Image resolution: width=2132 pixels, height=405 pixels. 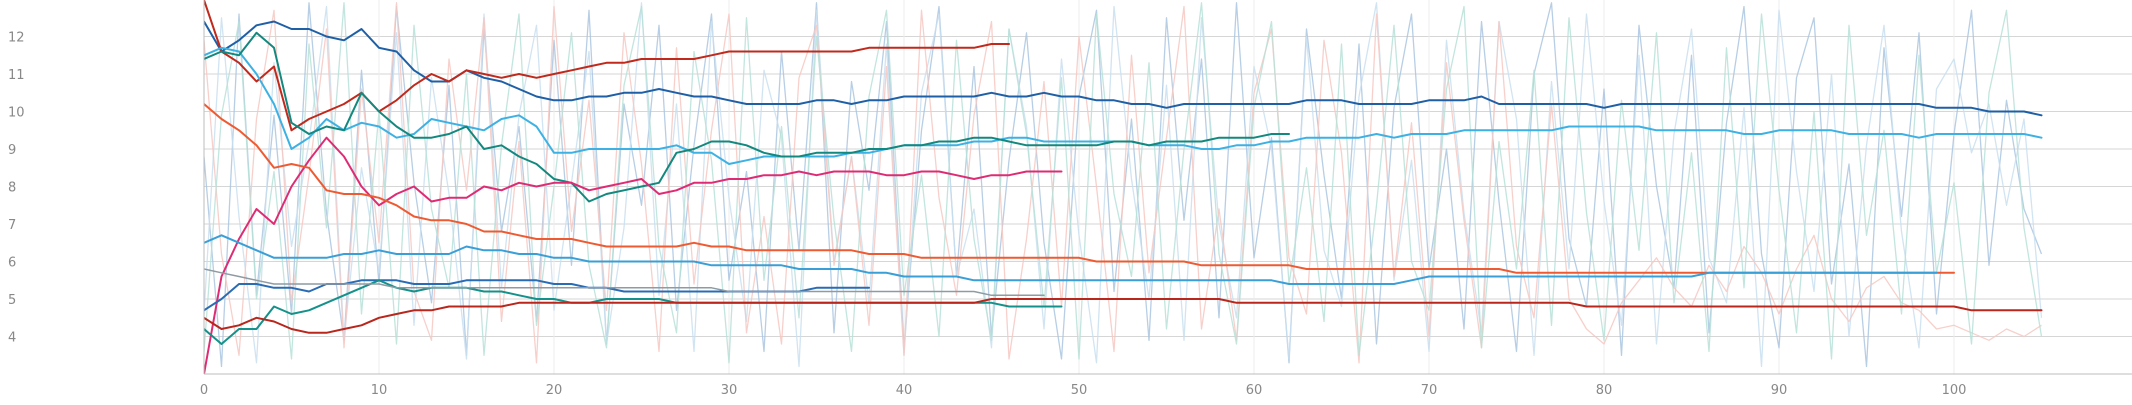 What do you see at coordinates (12, 150) in the screenshot?
I see `y-tick-label: 9` at bounding box center [12, 150].